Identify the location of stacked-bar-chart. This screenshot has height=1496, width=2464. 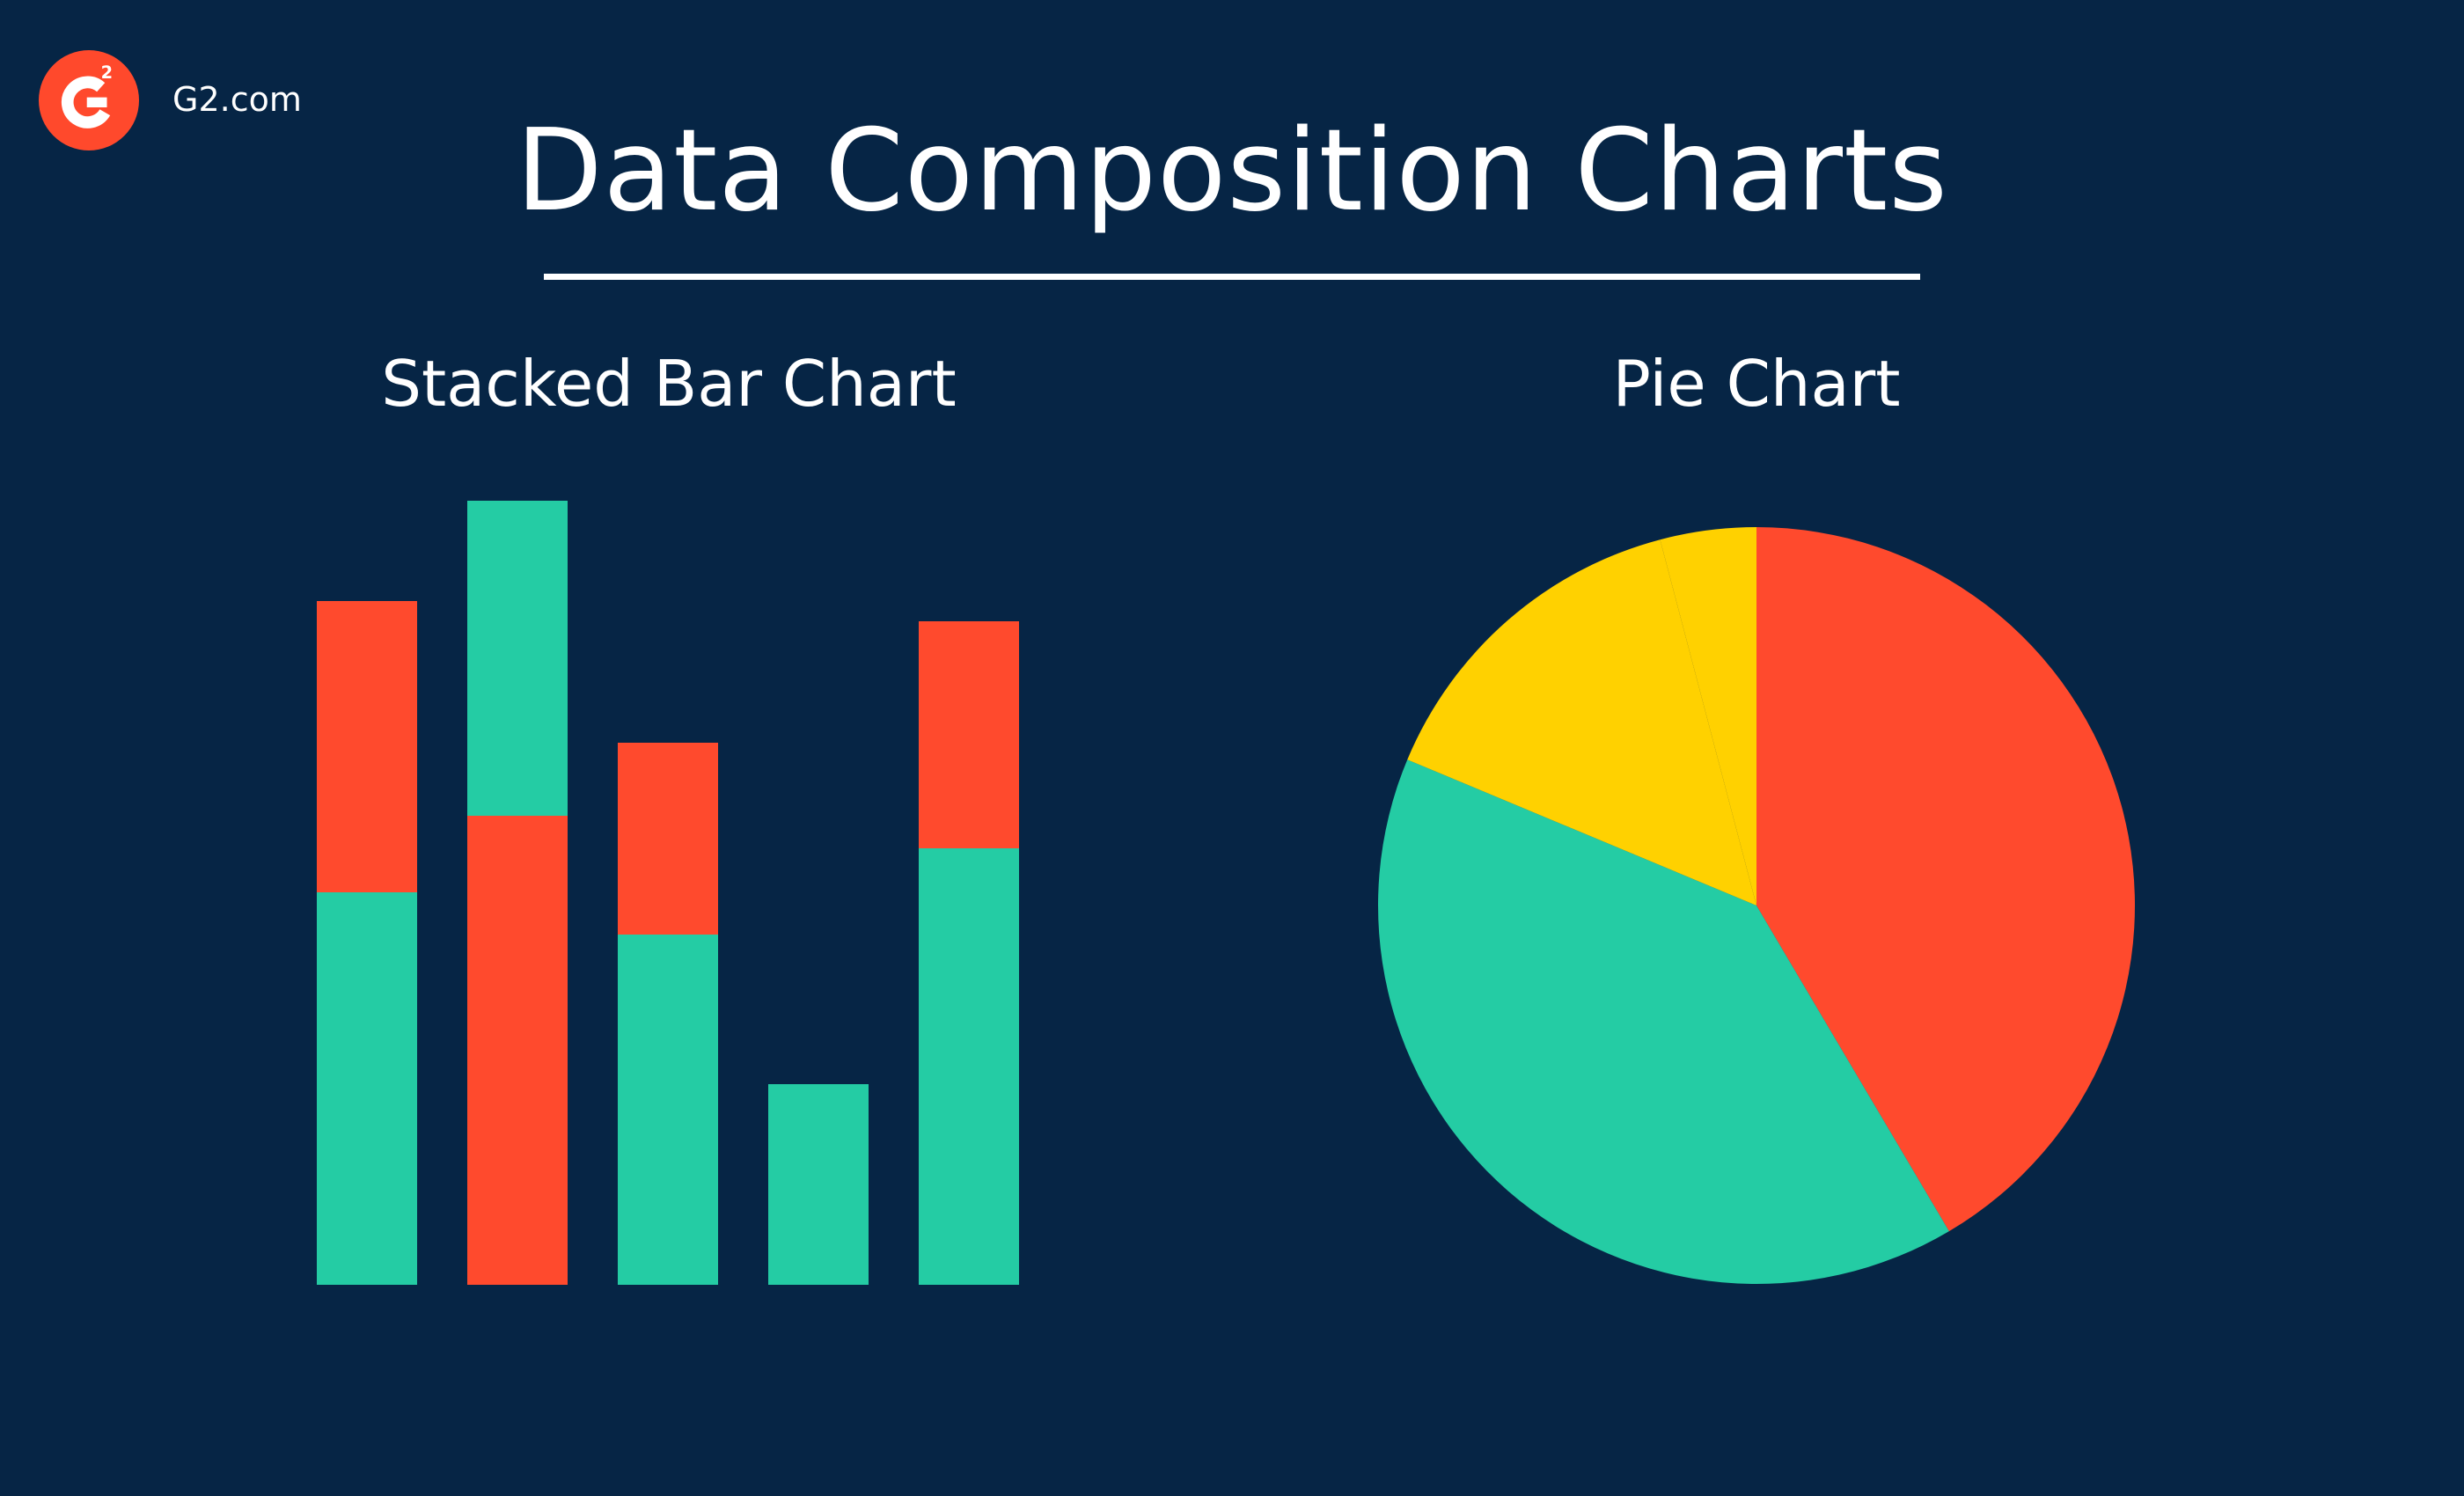
(668, 893).